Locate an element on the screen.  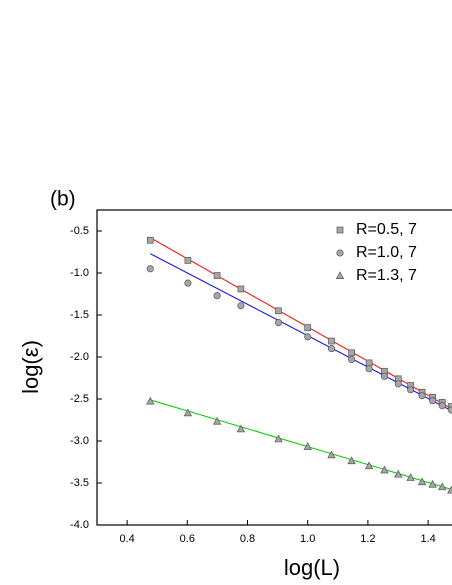
y-tick-label: -2.0 is located at coordinates (79, 357).